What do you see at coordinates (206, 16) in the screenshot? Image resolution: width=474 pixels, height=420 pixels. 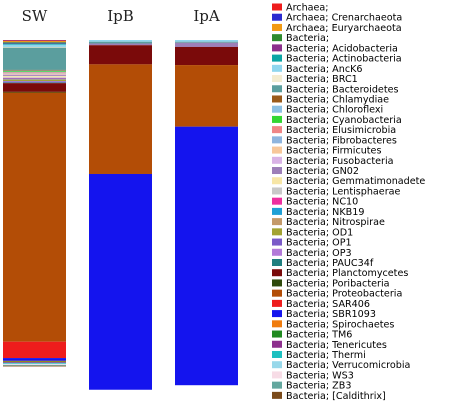 I see `column-label: IpA` at bounding box center [206, 16].